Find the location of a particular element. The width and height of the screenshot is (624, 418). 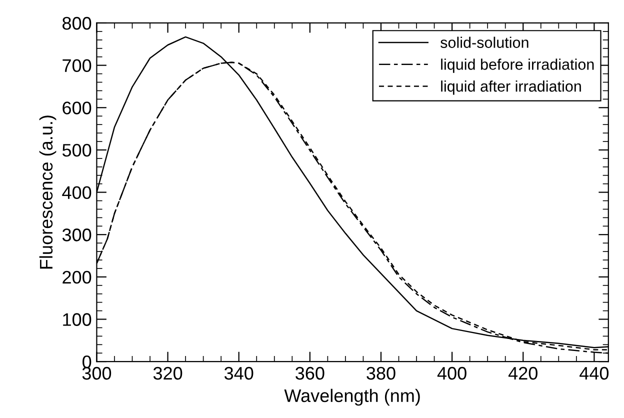

x-axis-title: Wavelength (nm) is located at coordinates (352, 397).